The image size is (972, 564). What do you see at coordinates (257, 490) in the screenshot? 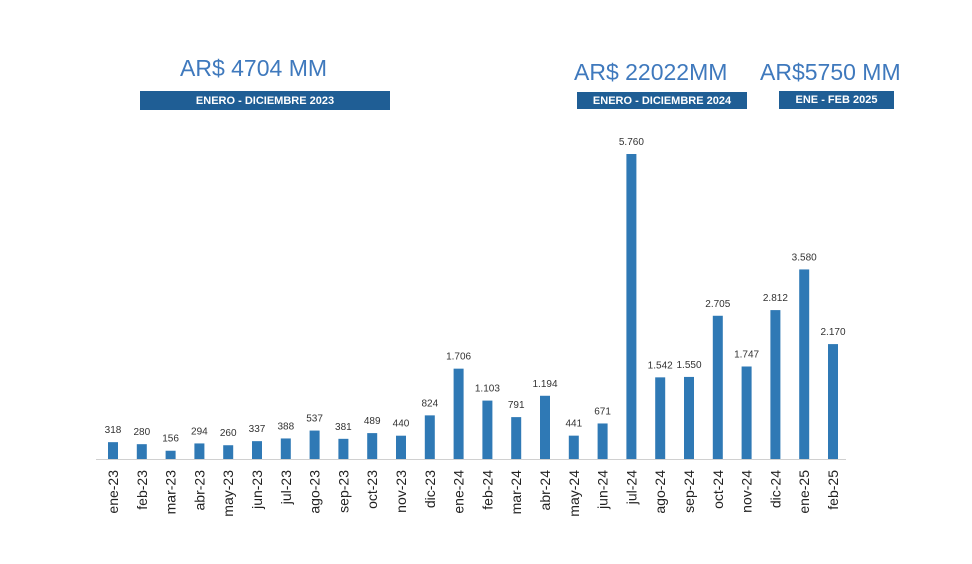
I see `x-tick-jun-23: jun-23` at bounding box center [257, 490].